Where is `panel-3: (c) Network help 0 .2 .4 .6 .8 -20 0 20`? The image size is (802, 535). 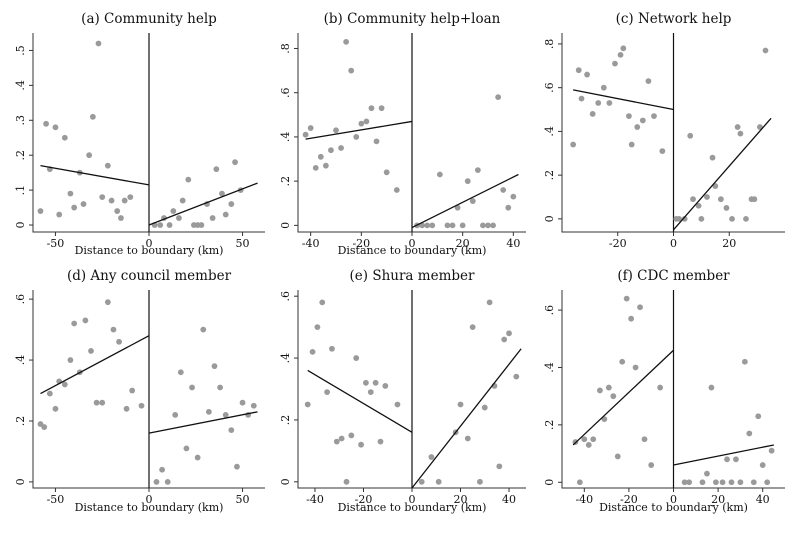 panel-3: (c) Network help 0 .2 .4 .6 .8 -20 0 20 is located at coordinates (664, 130).